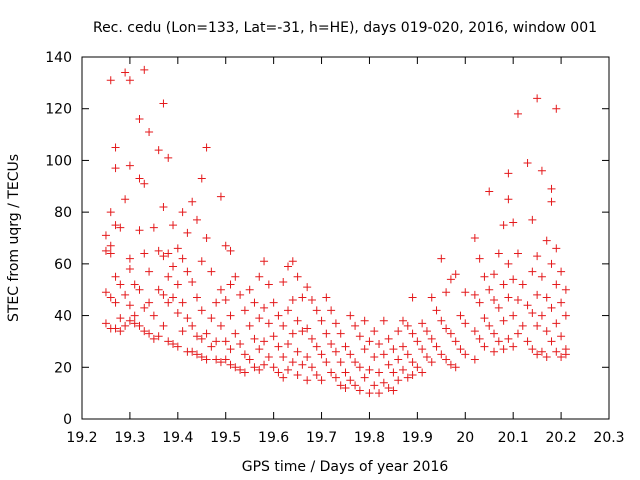 The image size is (640, 480). What do you see at coordinates (67, 420) in the screenshot?
I see `y-tick-label: 0` at bounding box center [67, 420].